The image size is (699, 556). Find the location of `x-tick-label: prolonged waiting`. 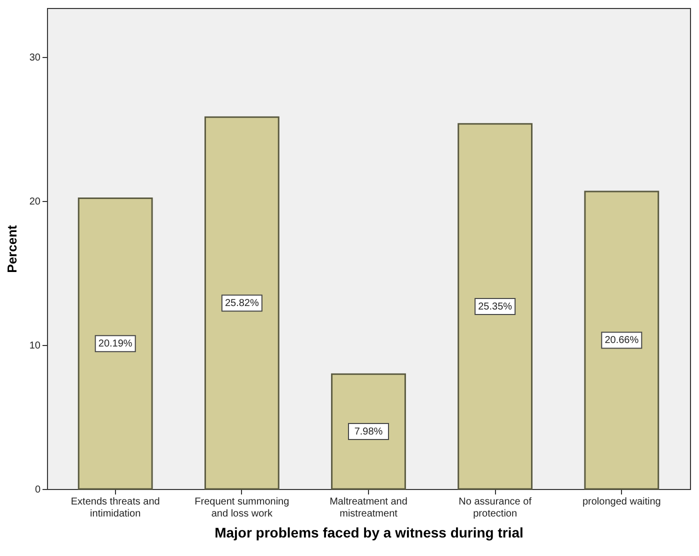

x-tick-label: prolonged waiting is located at coordinates (621, 502).